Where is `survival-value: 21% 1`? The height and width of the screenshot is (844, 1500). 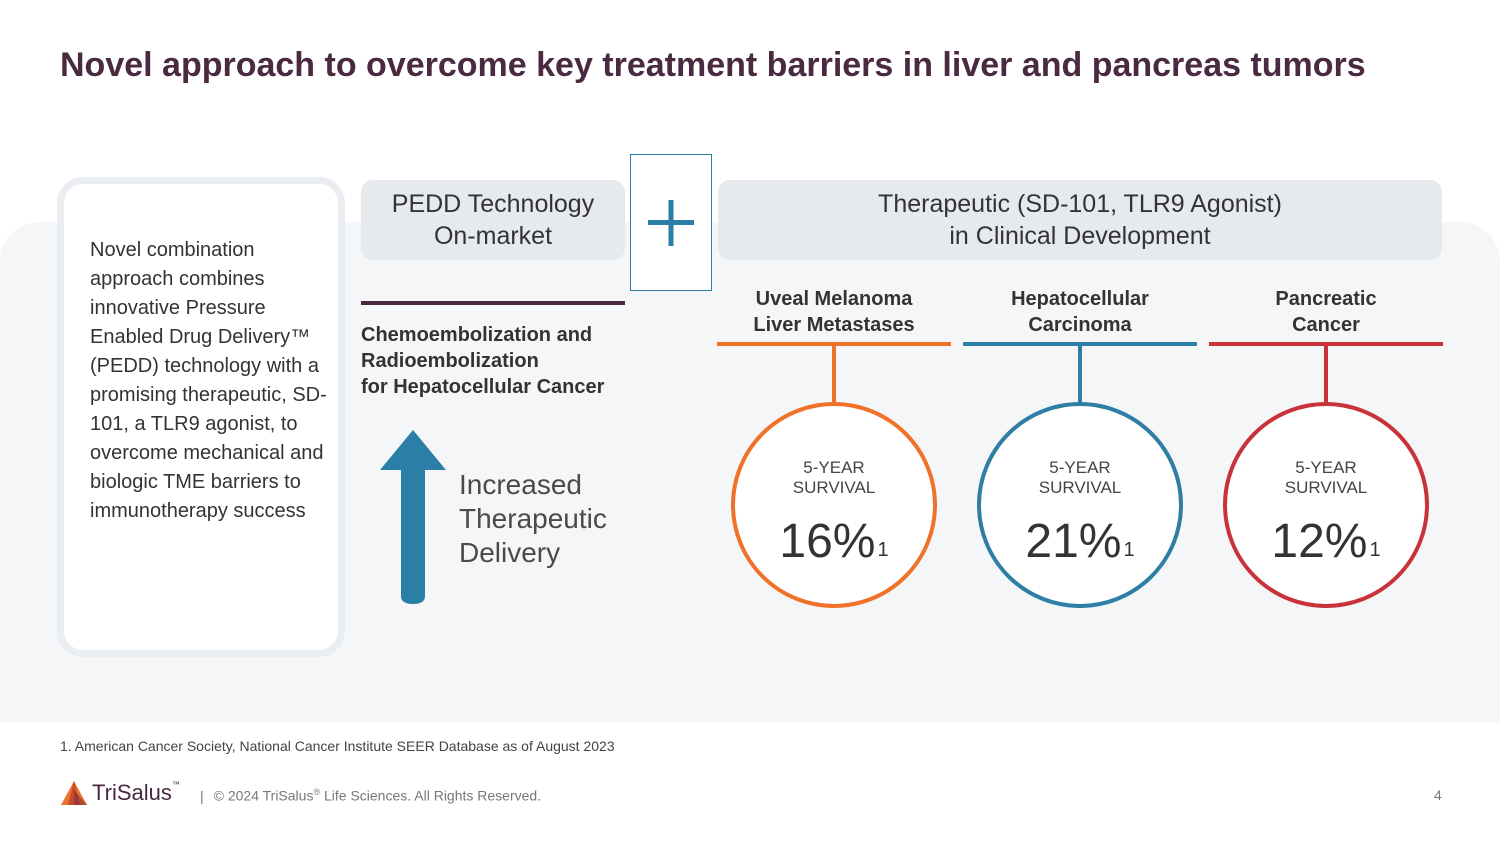 survival-value: 21% 1 is located at coordinates (1080, 542).